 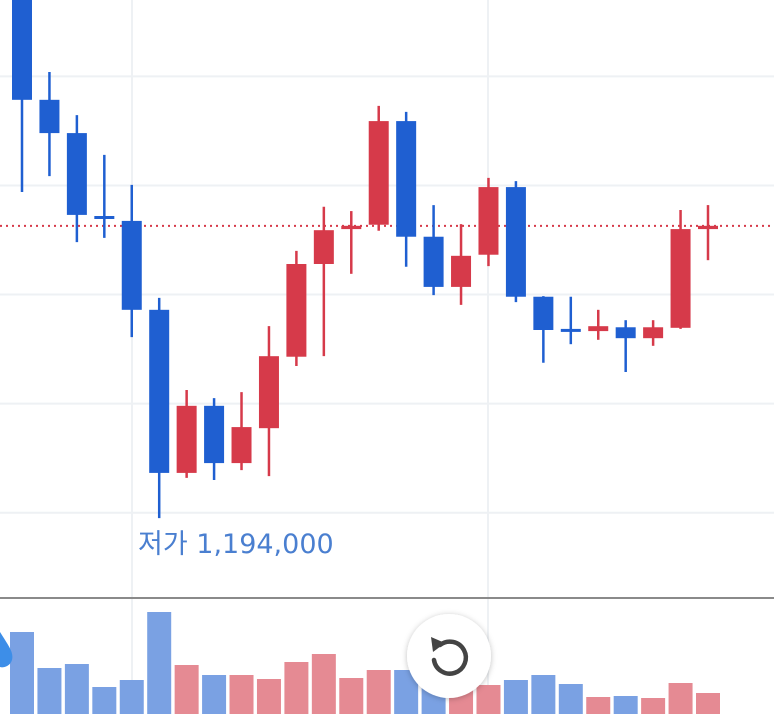 I want to click on reset-icon-arrow, so click(x=438, y=644).